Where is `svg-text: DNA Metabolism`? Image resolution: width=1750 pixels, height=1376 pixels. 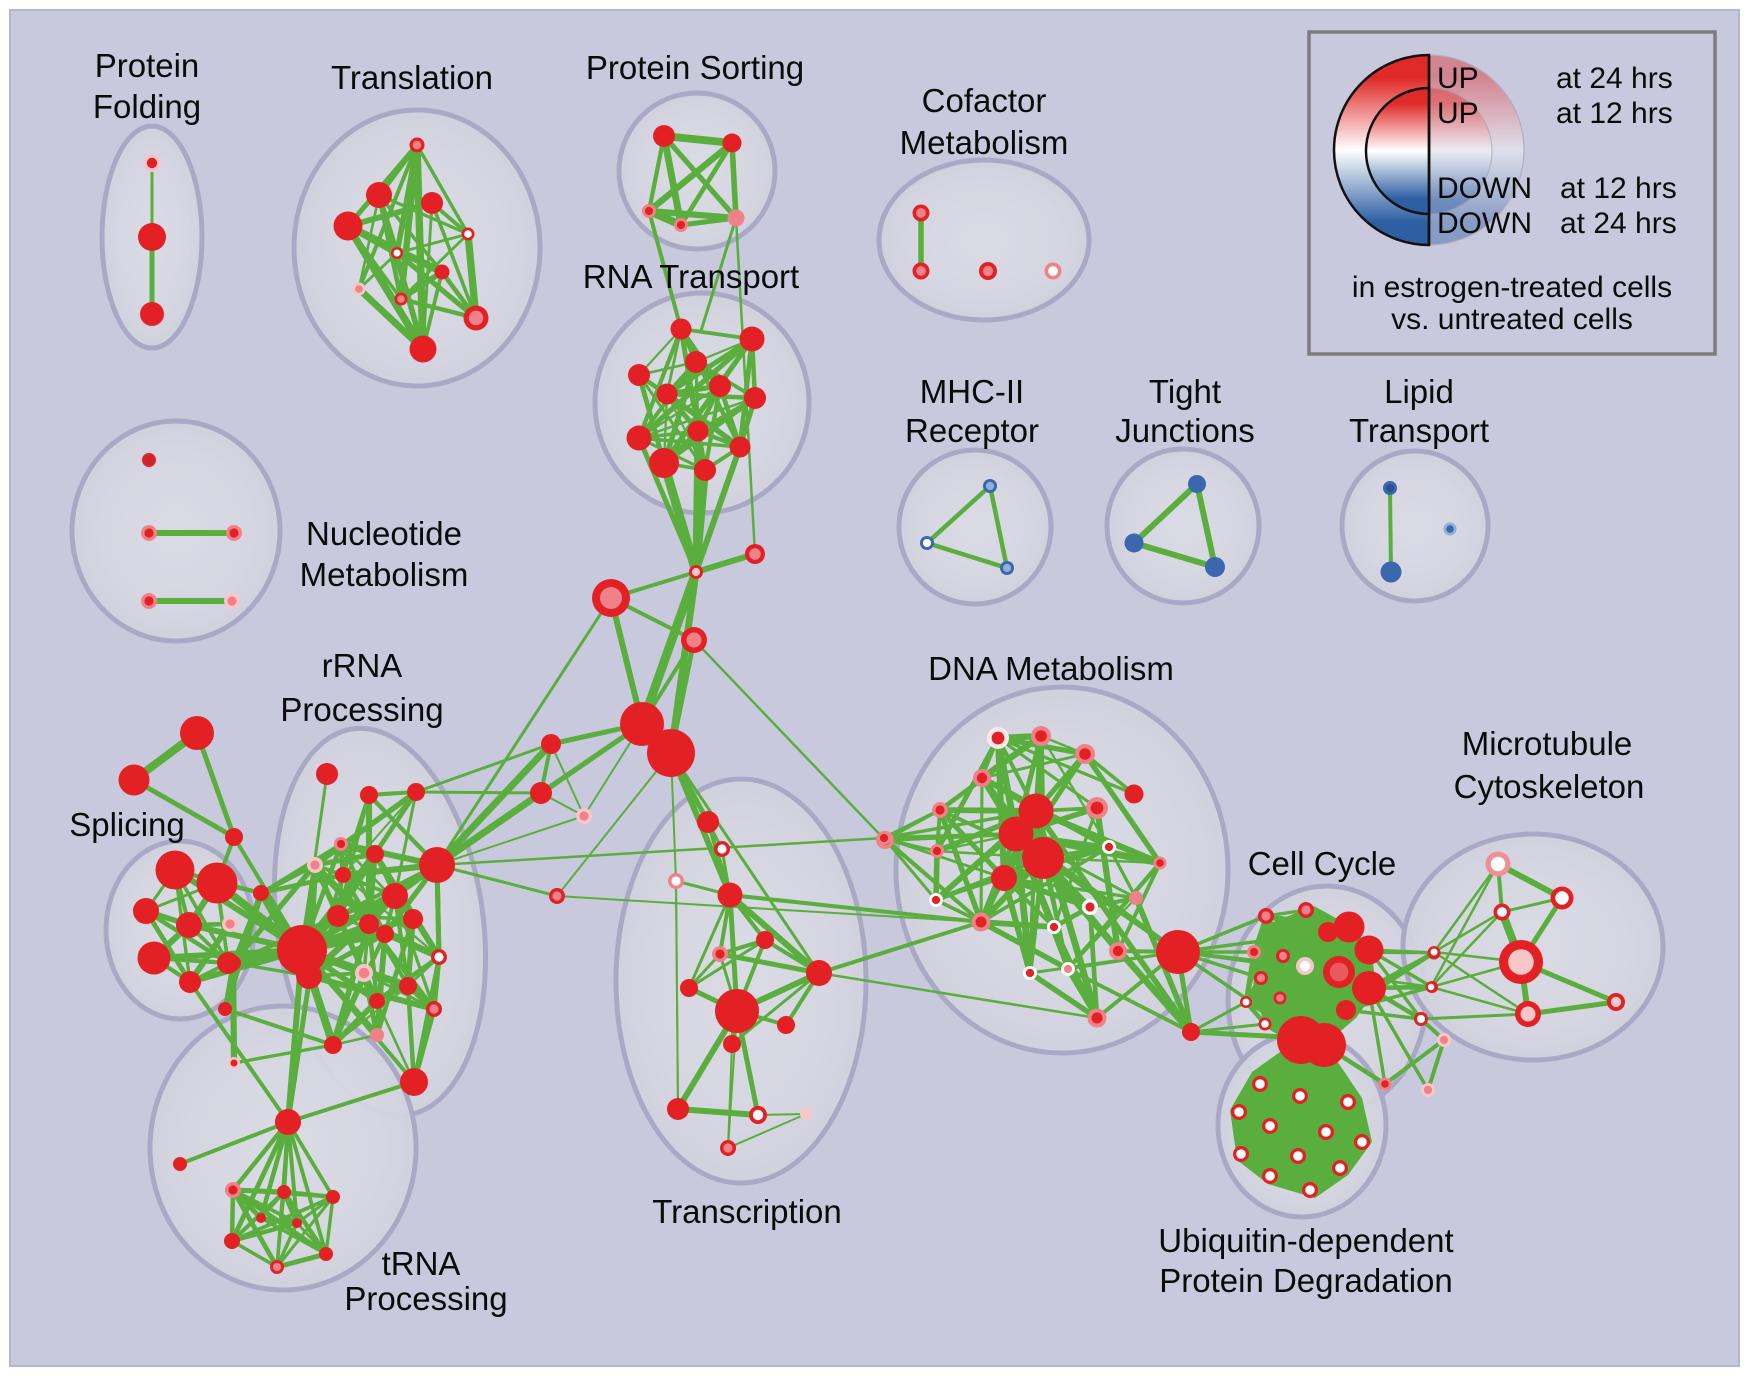 svg-text: DNA Metabolism is located at coordinates (1051, 668).